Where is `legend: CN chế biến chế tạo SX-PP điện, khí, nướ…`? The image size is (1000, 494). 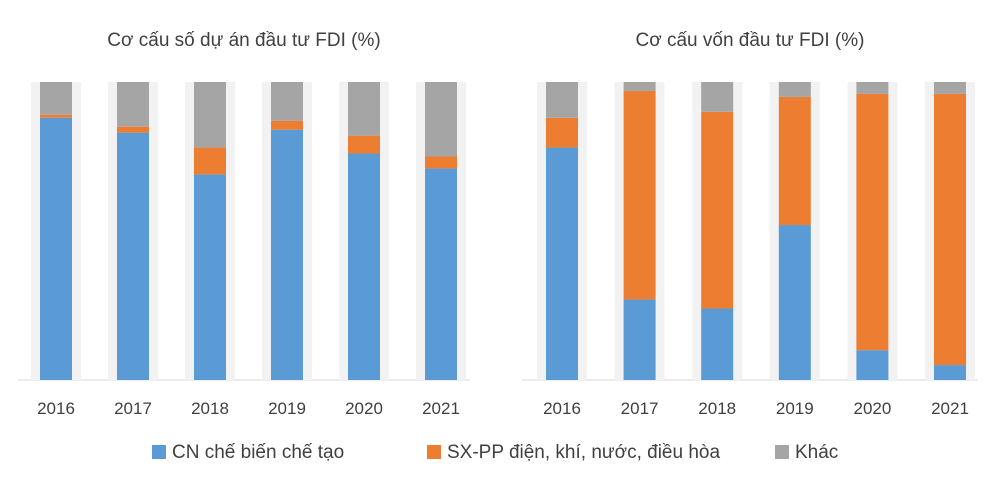
legend: CN chế biến chế tạo SX-PP điện, khí, nướ… is located at coordinates (495, 452).